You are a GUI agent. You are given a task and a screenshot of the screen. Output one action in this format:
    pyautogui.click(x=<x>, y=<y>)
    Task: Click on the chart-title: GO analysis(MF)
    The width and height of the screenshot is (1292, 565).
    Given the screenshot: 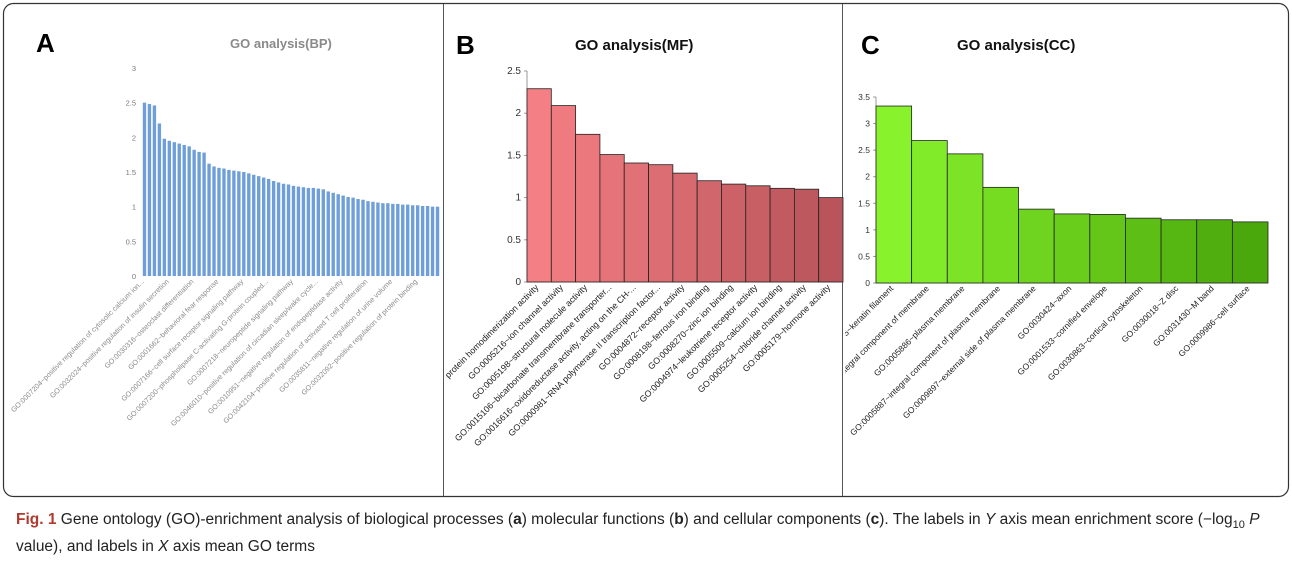 What is the action you would take?
    pyautogui.click(x=634, y=45)
    